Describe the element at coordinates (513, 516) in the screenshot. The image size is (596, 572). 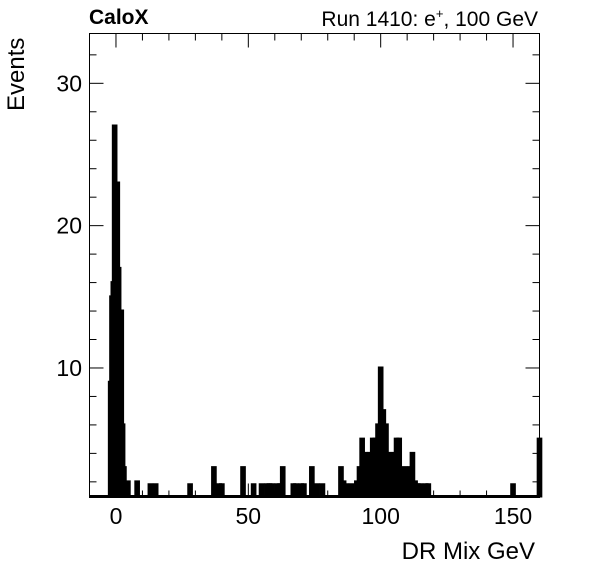
I see `x-tick-label: 150` at that location.